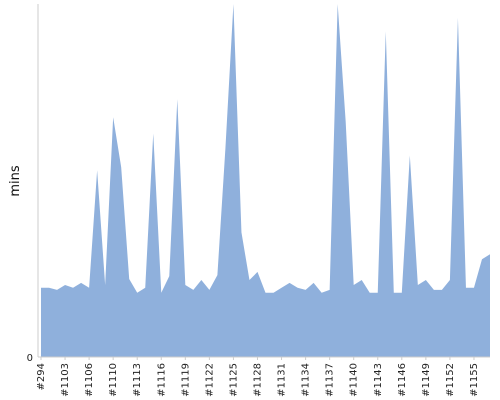 The height and width of the screenshot is (400, 500). Describe the element at coordinates (330, 380) in the screenshot. I see `x-tick-label: #1137` at that location.